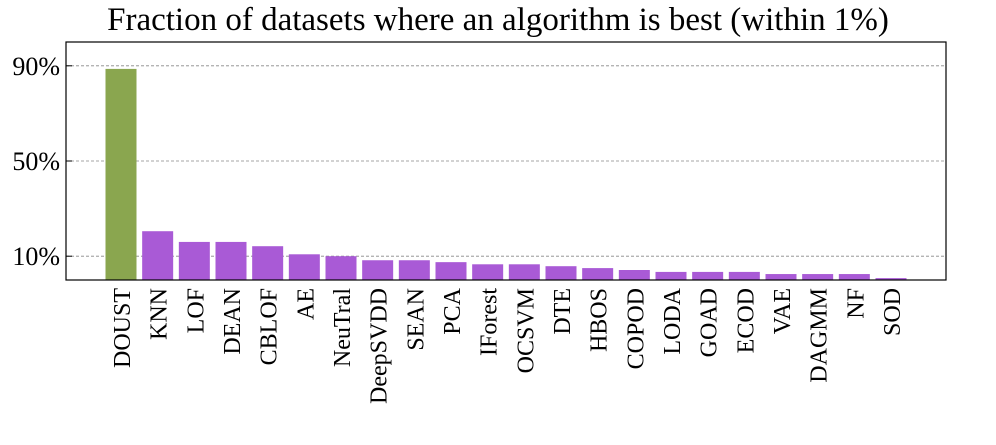  I want to click on x-tick-label: NeuTral, so click(343, 327).